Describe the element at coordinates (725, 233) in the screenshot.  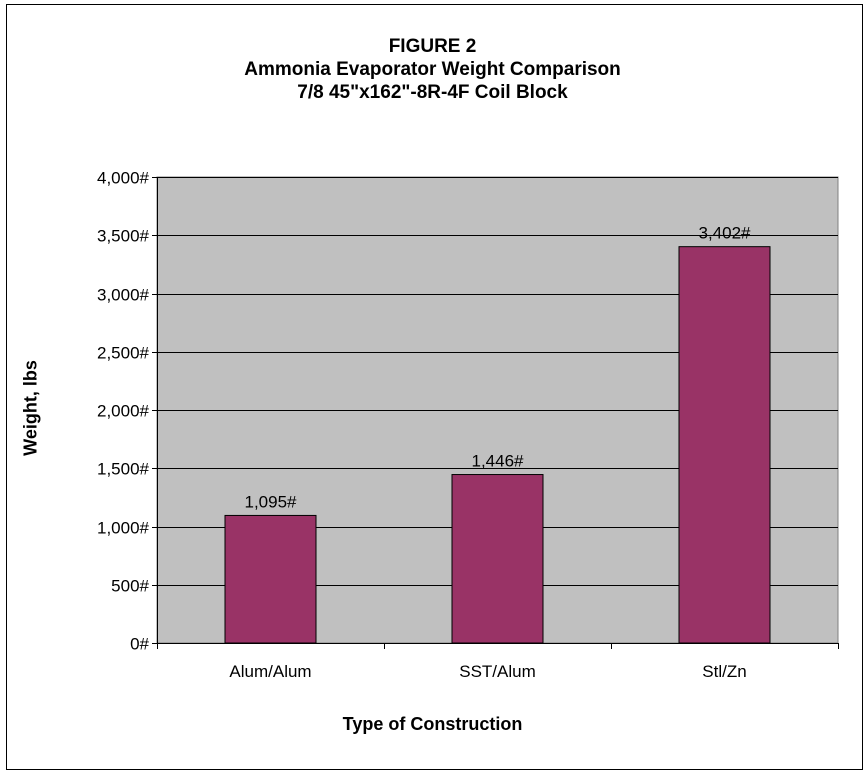
I see `data-label: 3,402#` at that location.